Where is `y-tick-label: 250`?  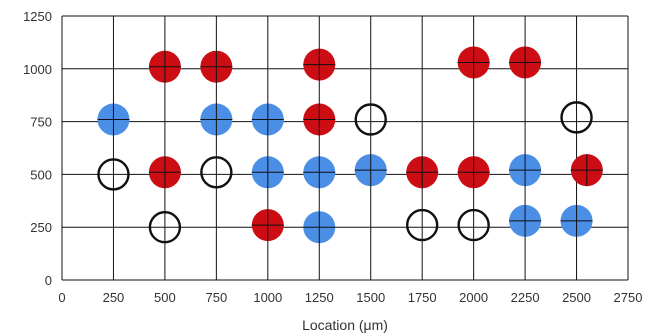
y-tick-label: 250 is located at coordinates (41, 227).